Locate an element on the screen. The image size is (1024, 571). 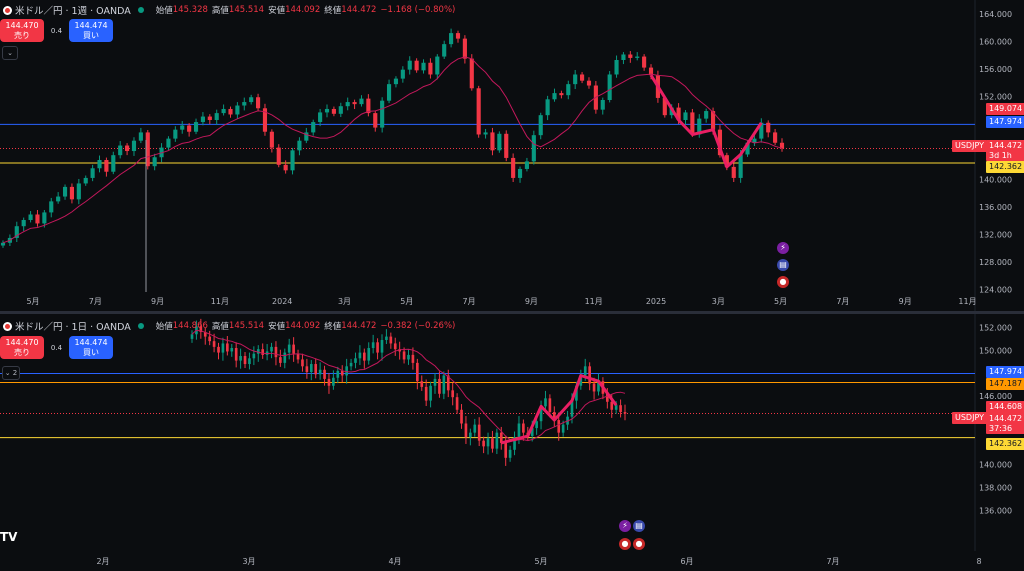
tradingview-logo: TV is located at coordinates (9, 537).